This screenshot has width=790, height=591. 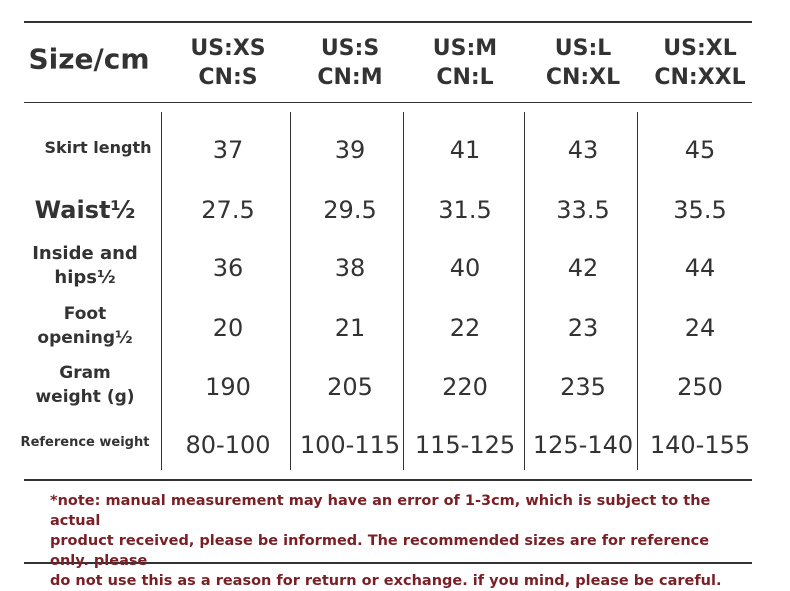 I want to click on row-label-line: Skirt length, so click(x=98, y=147).